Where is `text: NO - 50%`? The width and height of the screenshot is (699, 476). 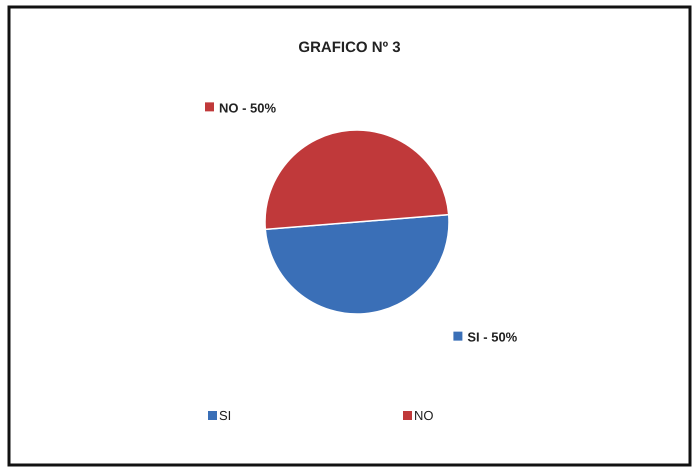 text: NO - 50% is located at coordinates (248, 108).